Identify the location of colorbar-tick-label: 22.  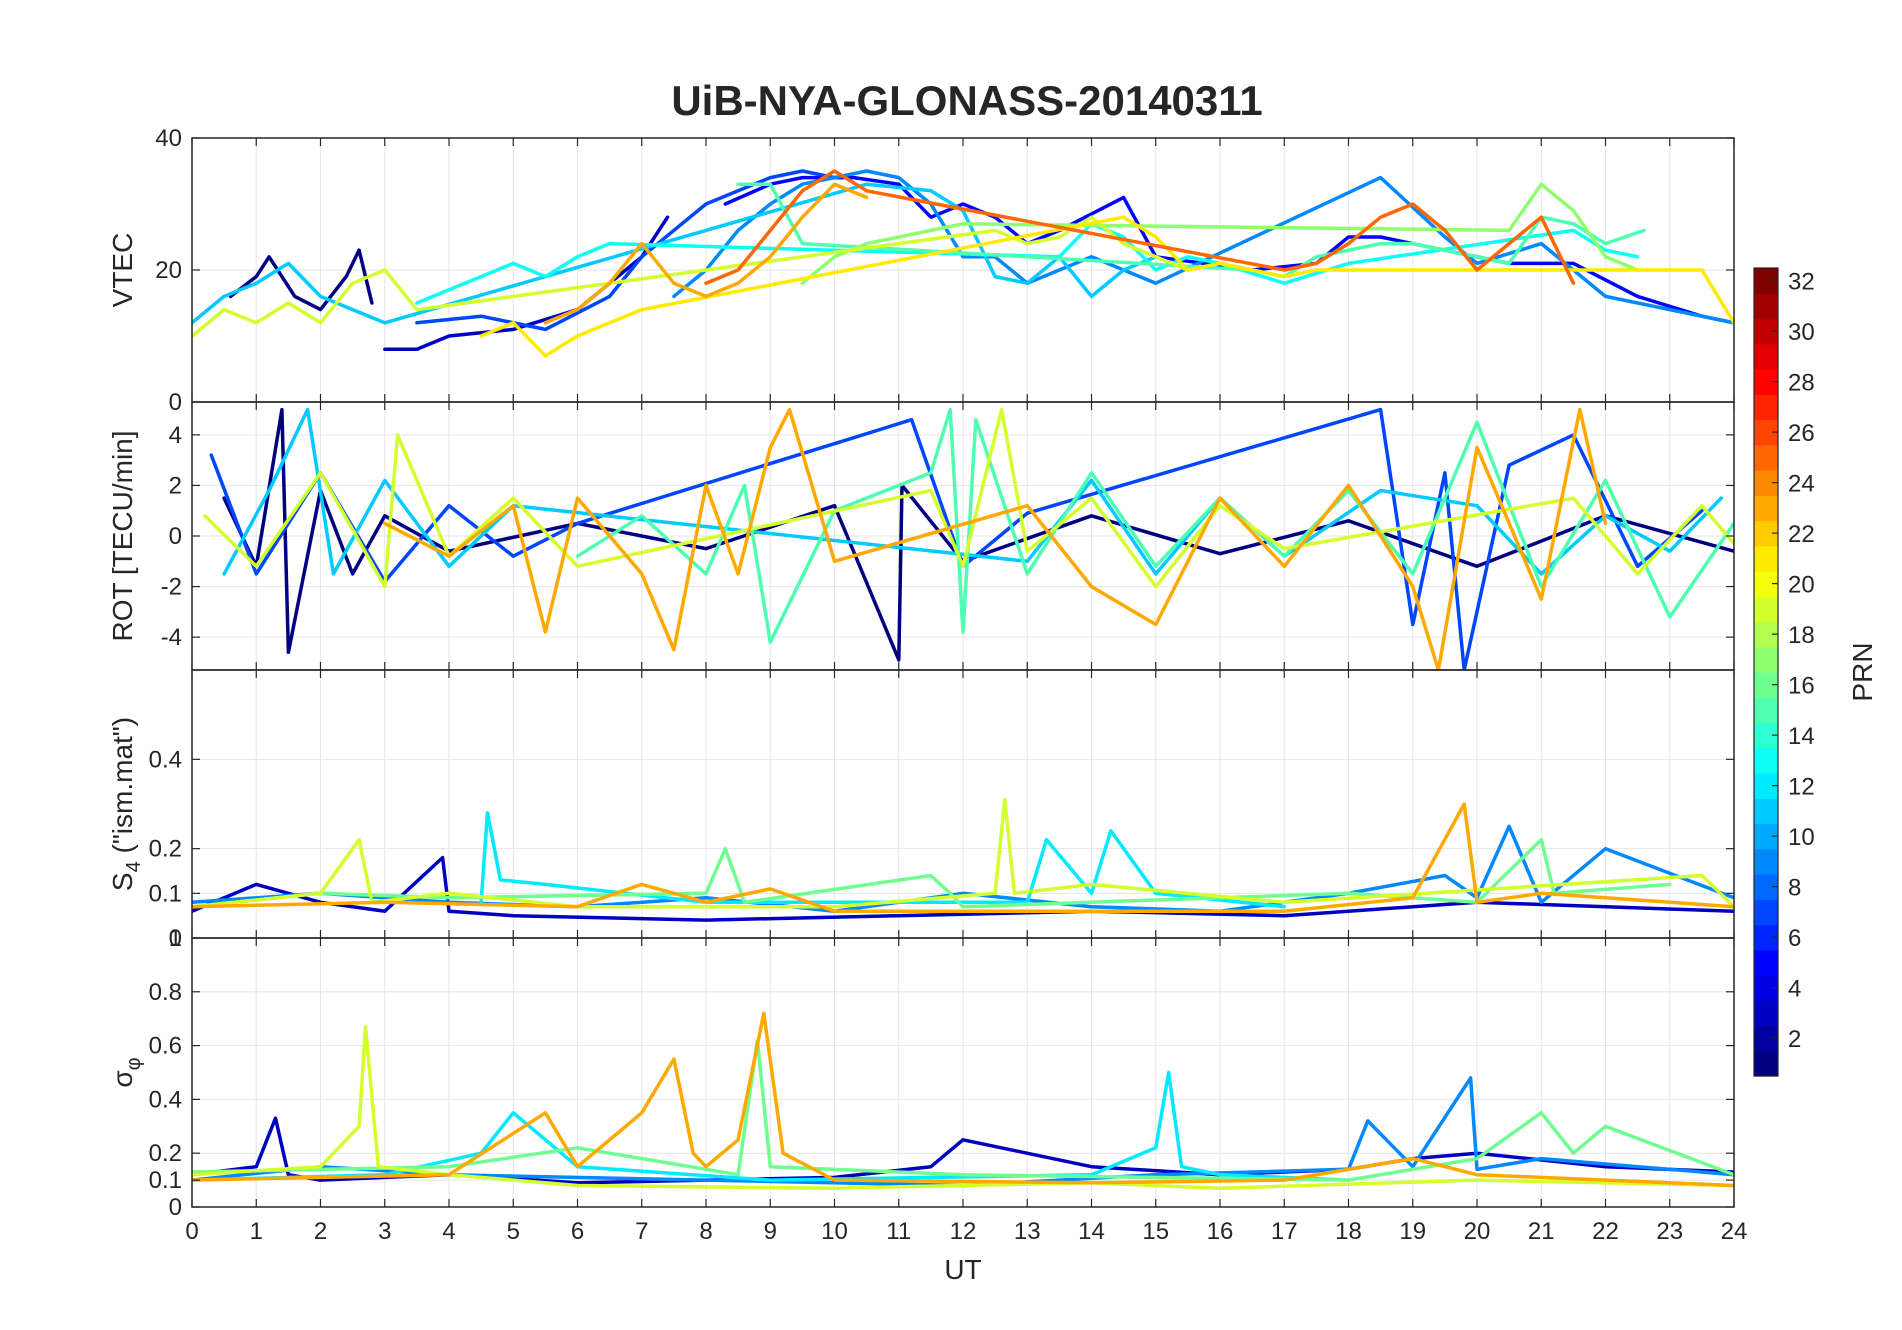
(1801, 534).